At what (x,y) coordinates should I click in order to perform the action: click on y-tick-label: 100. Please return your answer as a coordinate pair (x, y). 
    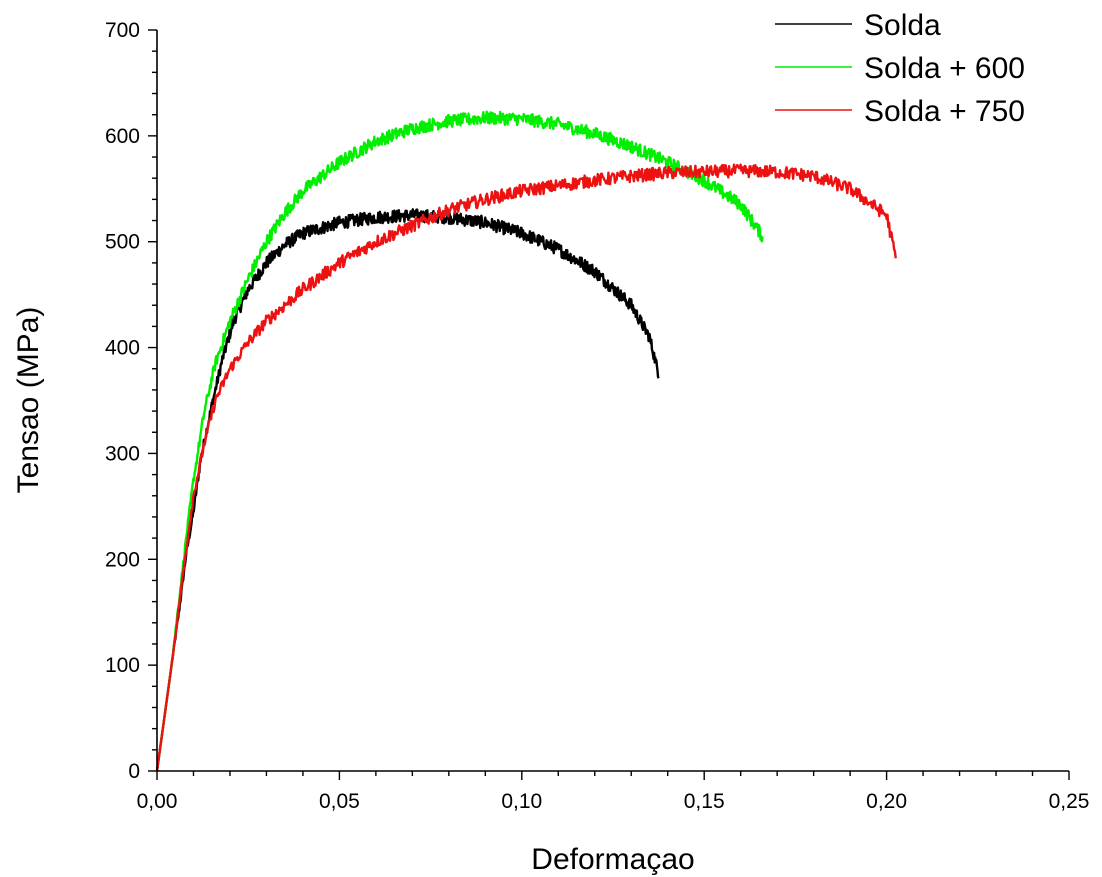
    Looking at the image, I should click on (122, 665).